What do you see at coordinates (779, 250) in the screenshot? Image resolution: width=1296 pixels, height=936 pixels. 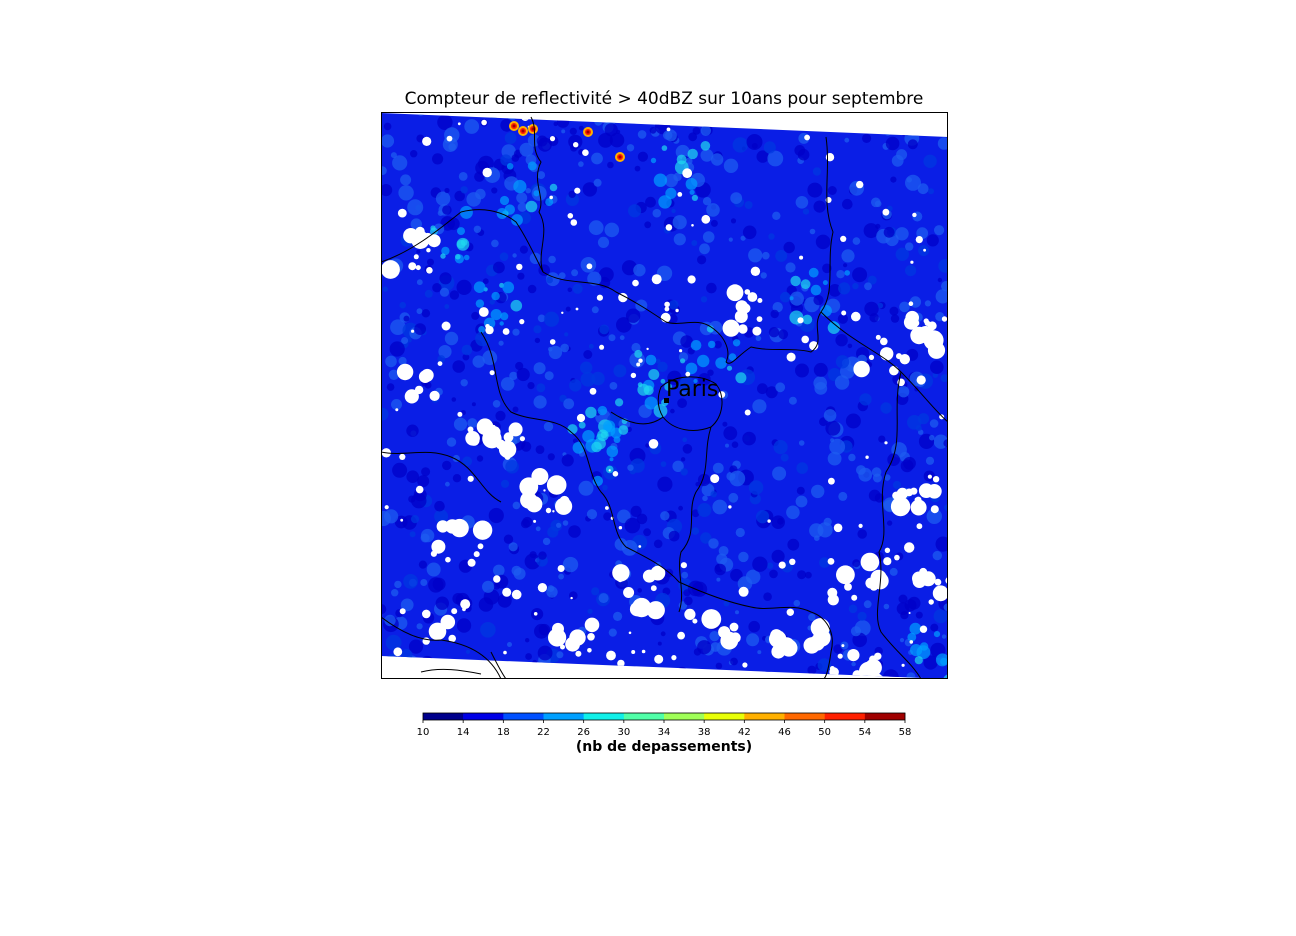 I see `border-east` at bounding box center [779, 250].